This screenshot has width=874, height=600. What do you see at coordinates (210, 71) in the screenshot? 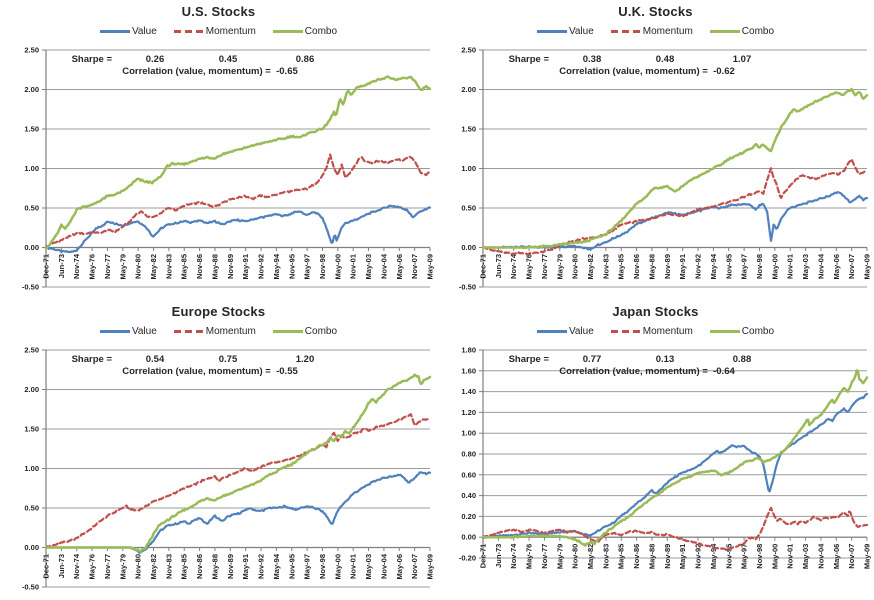
I see `correlation-annotation: Correlation (value, momentum) = -0.65` at bounding box center [210, 71].